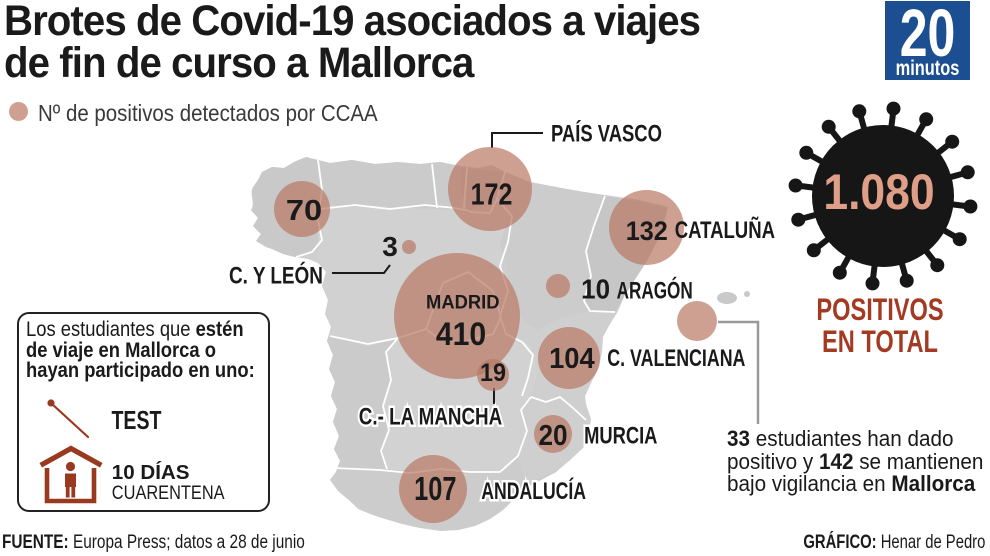 The image size is (990, 556). Describe the element at coordinates (168, 493) in the screenshot. I see `svg-text: CUARENTENA` at that location.